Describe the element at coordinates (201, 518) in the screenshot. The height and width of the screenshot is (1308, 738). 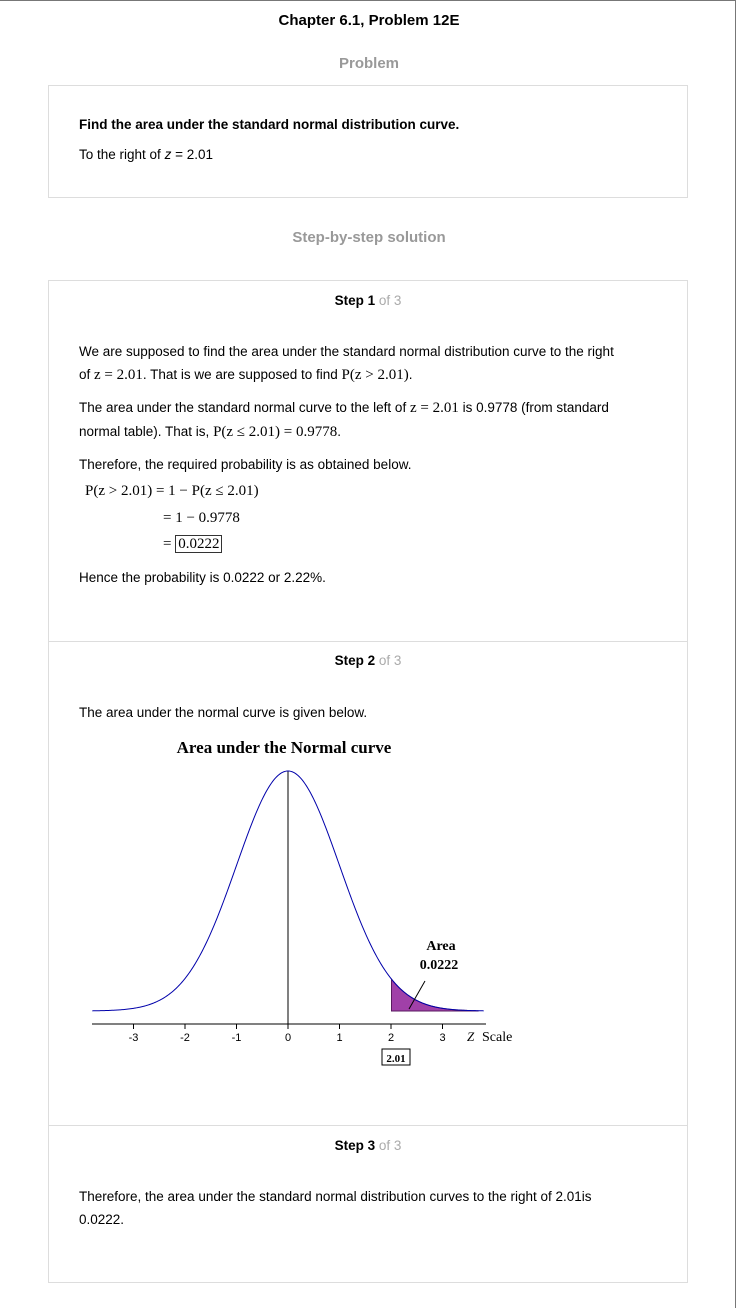
I see `equation-line-2: = 1 − 0.9778` at that location.